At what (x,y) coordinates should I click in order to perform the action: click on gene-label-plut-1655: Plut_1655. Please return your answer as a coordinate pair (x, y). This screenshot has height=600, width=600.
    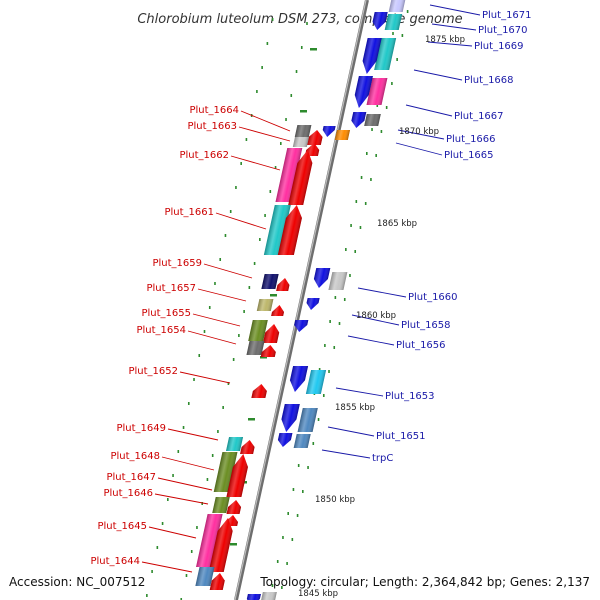
    Looking at the image, I should click on (166, 313).